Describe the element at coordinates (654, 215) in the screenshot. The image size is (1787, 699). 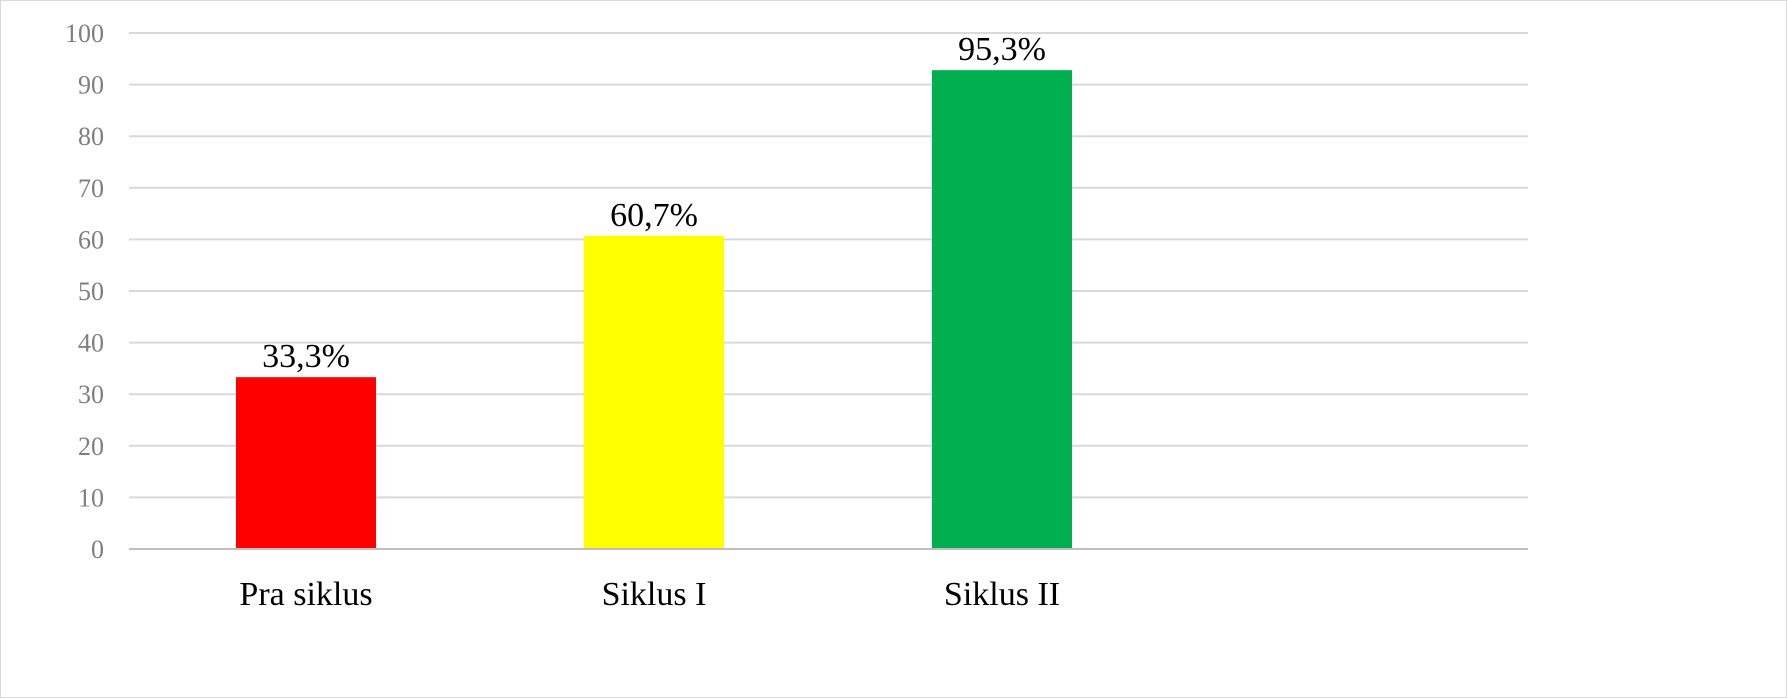
I see `data-label-siklus-i: 60,7%` at that location.